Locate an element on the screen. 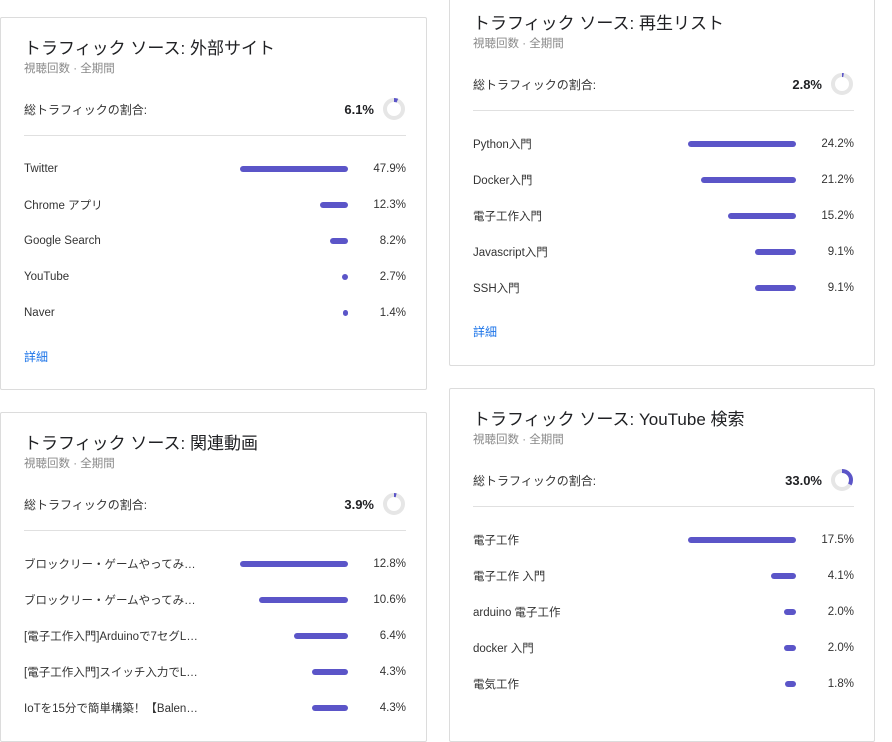 The width and height of the screenshot is (892, 742). source-row: Docker入門 21.2% is located at coordinates (663, 180).